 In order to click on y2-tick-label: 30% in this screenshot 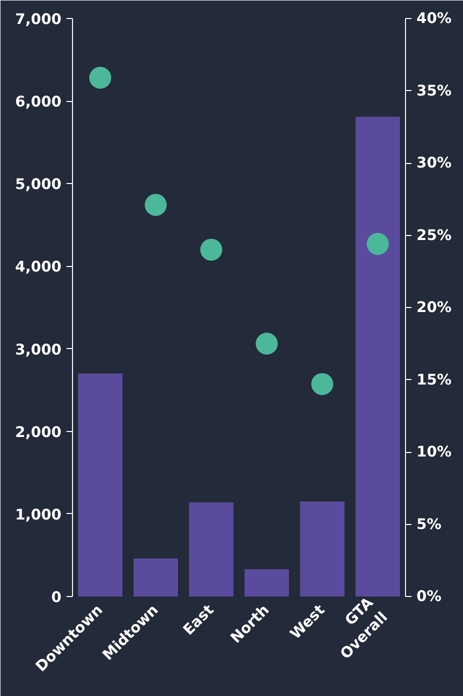, I will do `click(434, 163)`.